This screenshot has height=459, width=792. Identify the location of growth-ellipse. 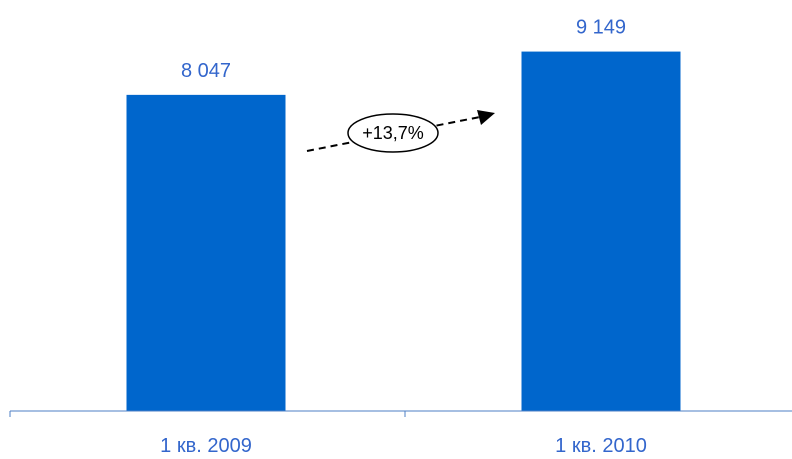
(393, 133).